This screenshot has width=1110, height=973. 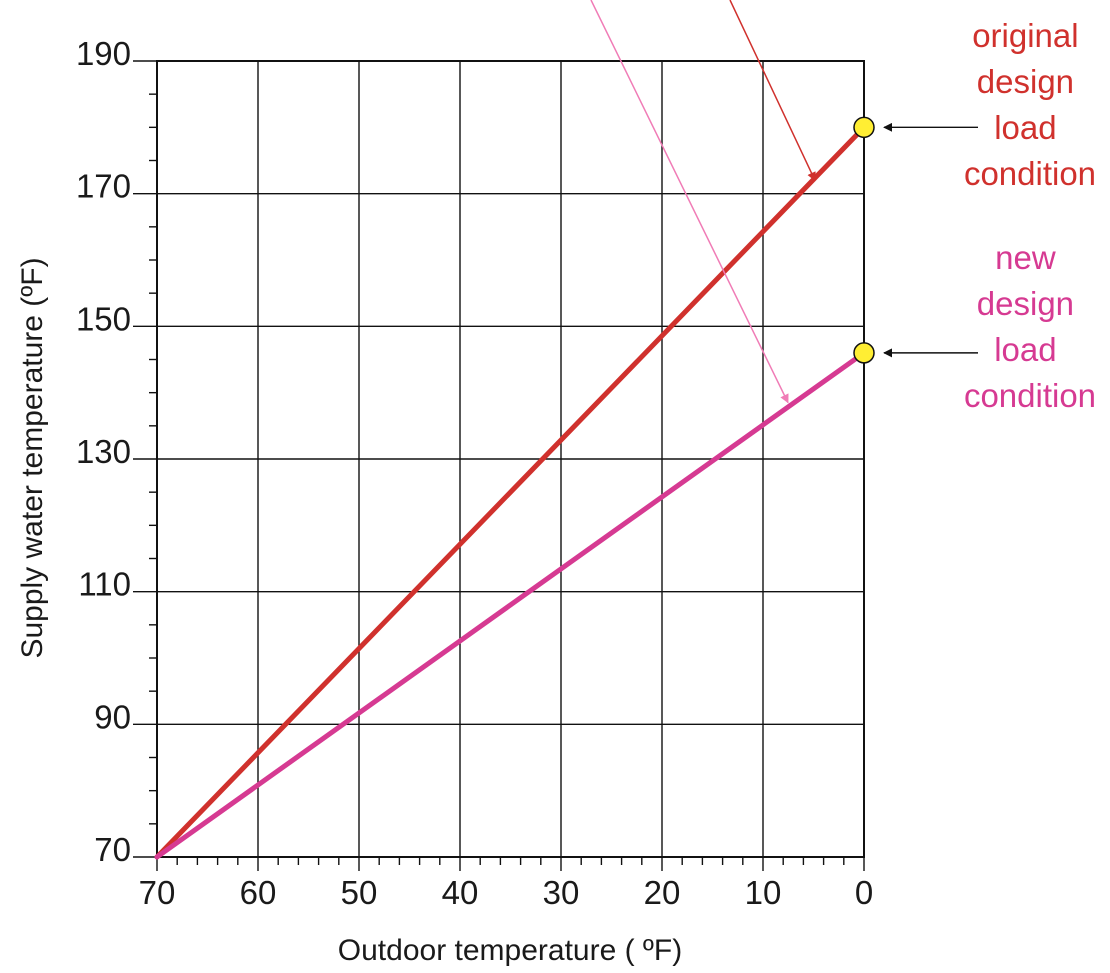 What do you see at coordinates (864, 127) in the screenshot?
I see `design-point-original` at bounding box center [864, 127].